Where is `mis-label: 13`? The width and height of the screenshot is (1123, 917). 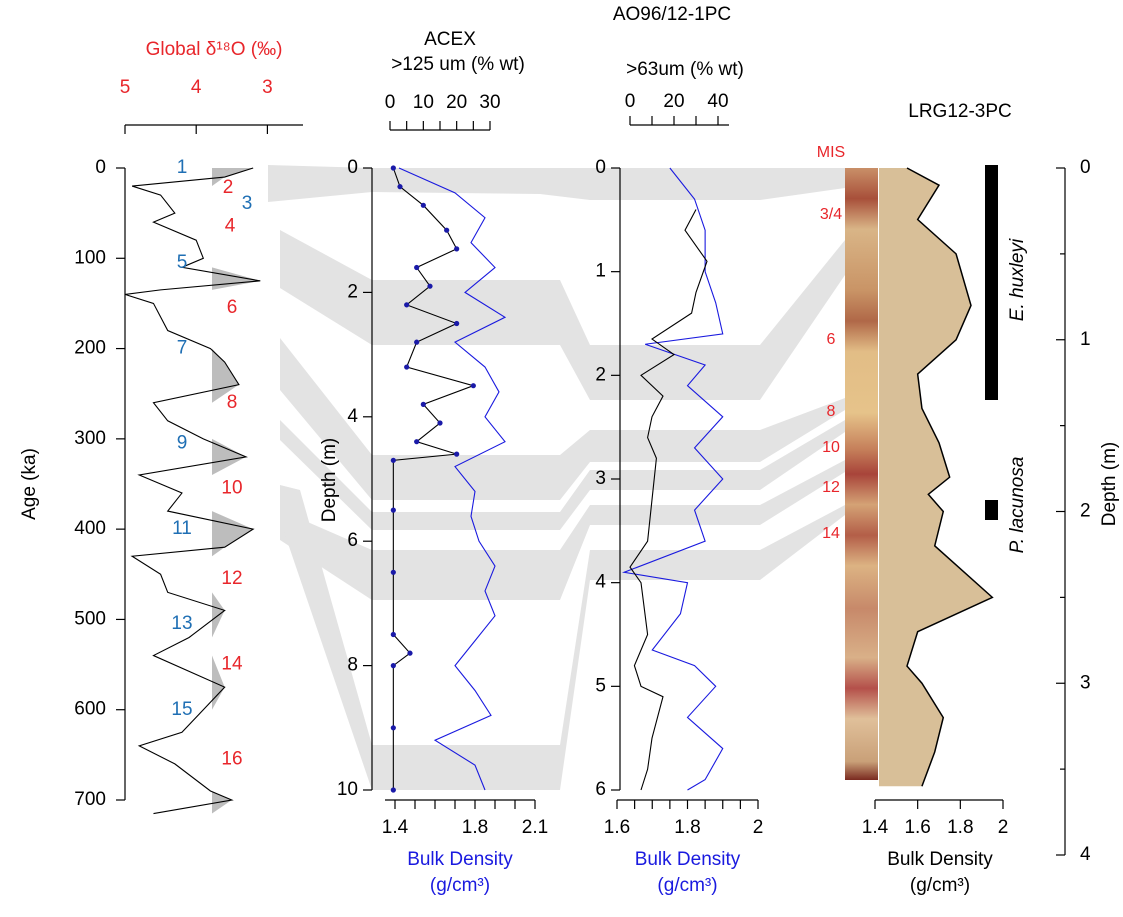 mis-label: 13 is located at coordinates (181, 623).